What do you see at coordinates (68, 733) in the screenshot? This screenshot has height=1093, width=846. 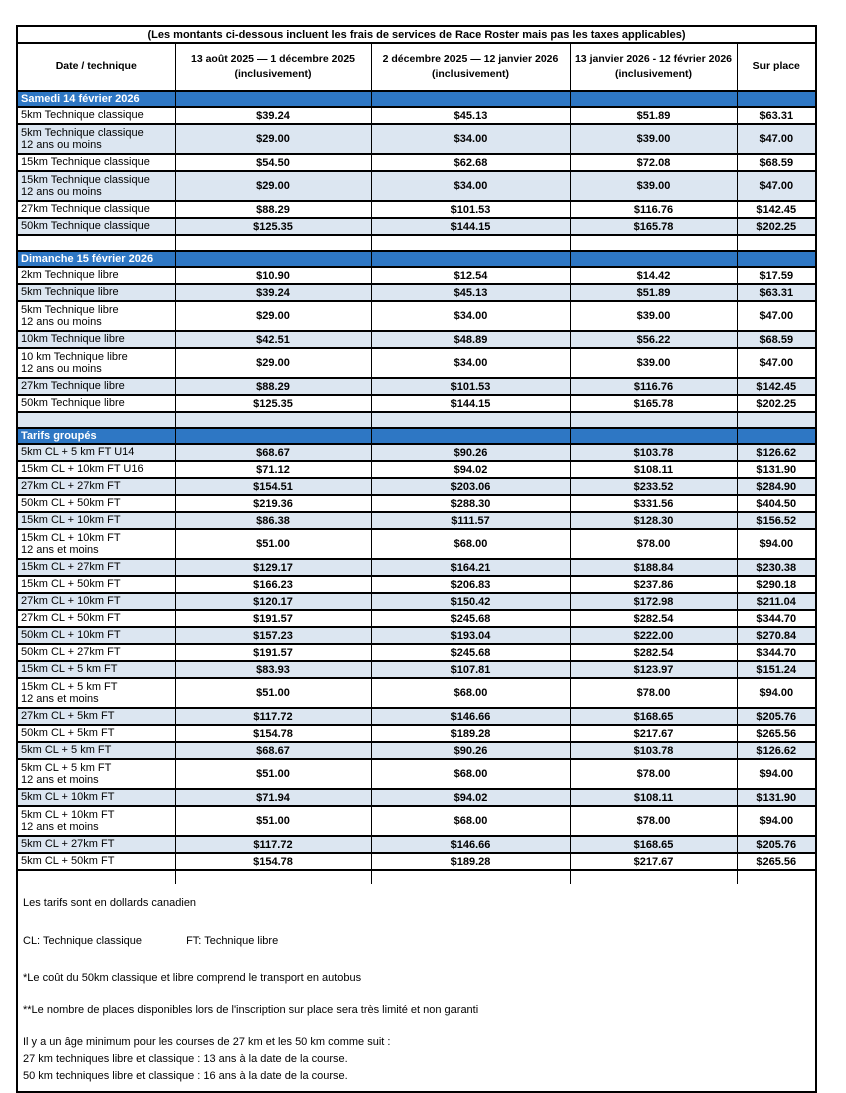 I see `row-label: 50km CL + 5km FT` at bounding box center [68, 733].